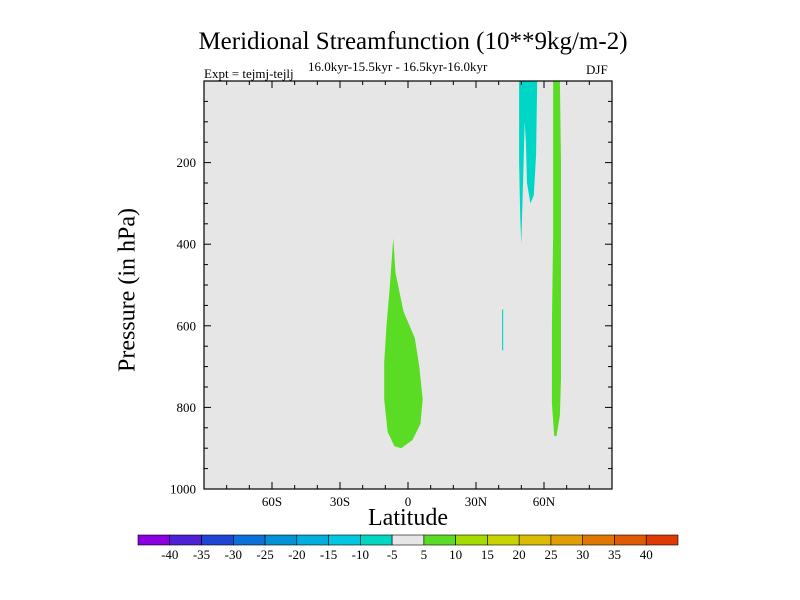 The image size is (800, 600). I want to click on region-northern-negative-wide, so click(528, 163).